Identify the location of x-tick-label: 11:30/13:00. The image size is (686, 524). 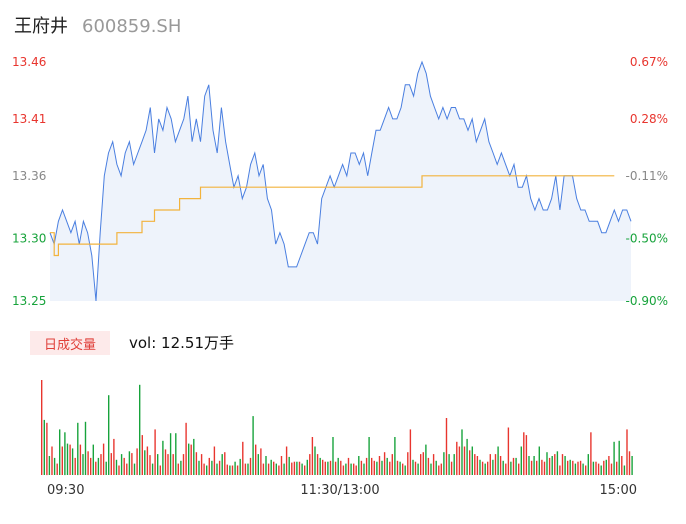
(339, 490).